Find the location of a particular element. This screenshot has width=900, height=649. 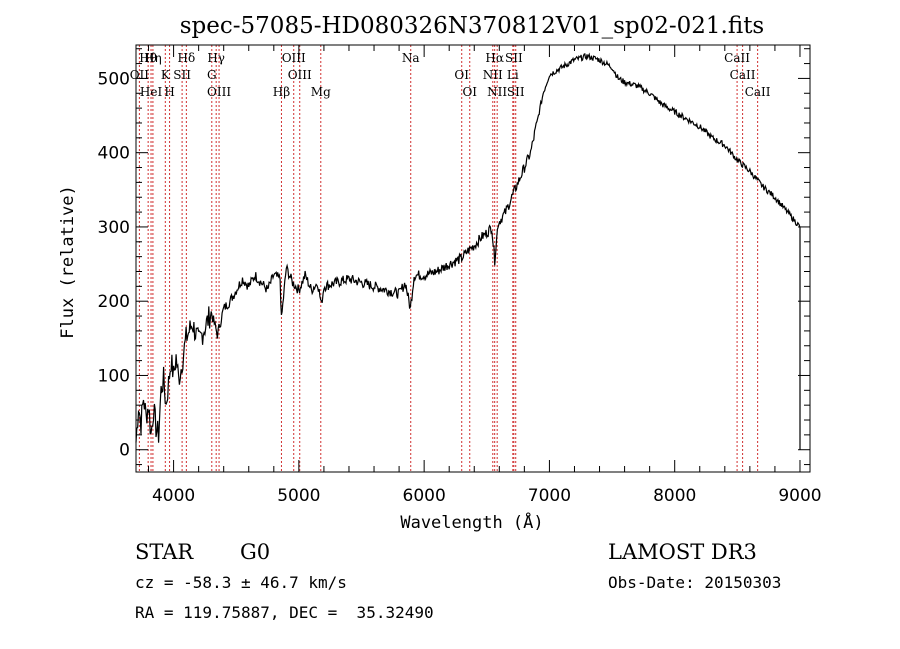

line-marker-label: Hθ is located at coordinates (148, 58).